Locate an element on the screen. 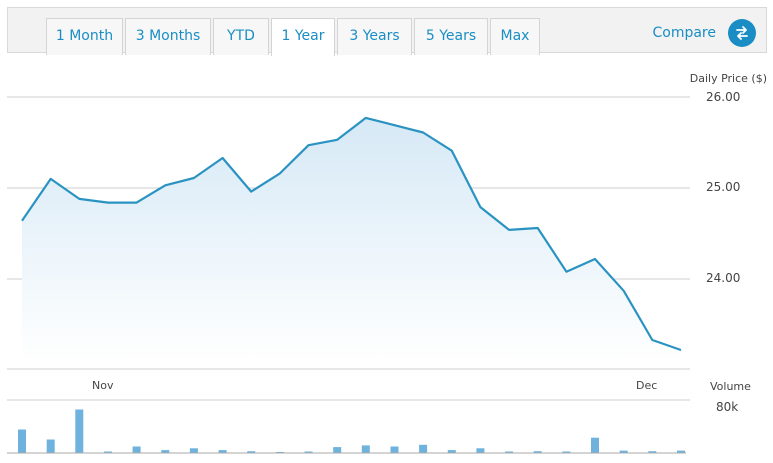 The image size is (773, 463). swap-arrows-icon is located at coordinates (742, 33).